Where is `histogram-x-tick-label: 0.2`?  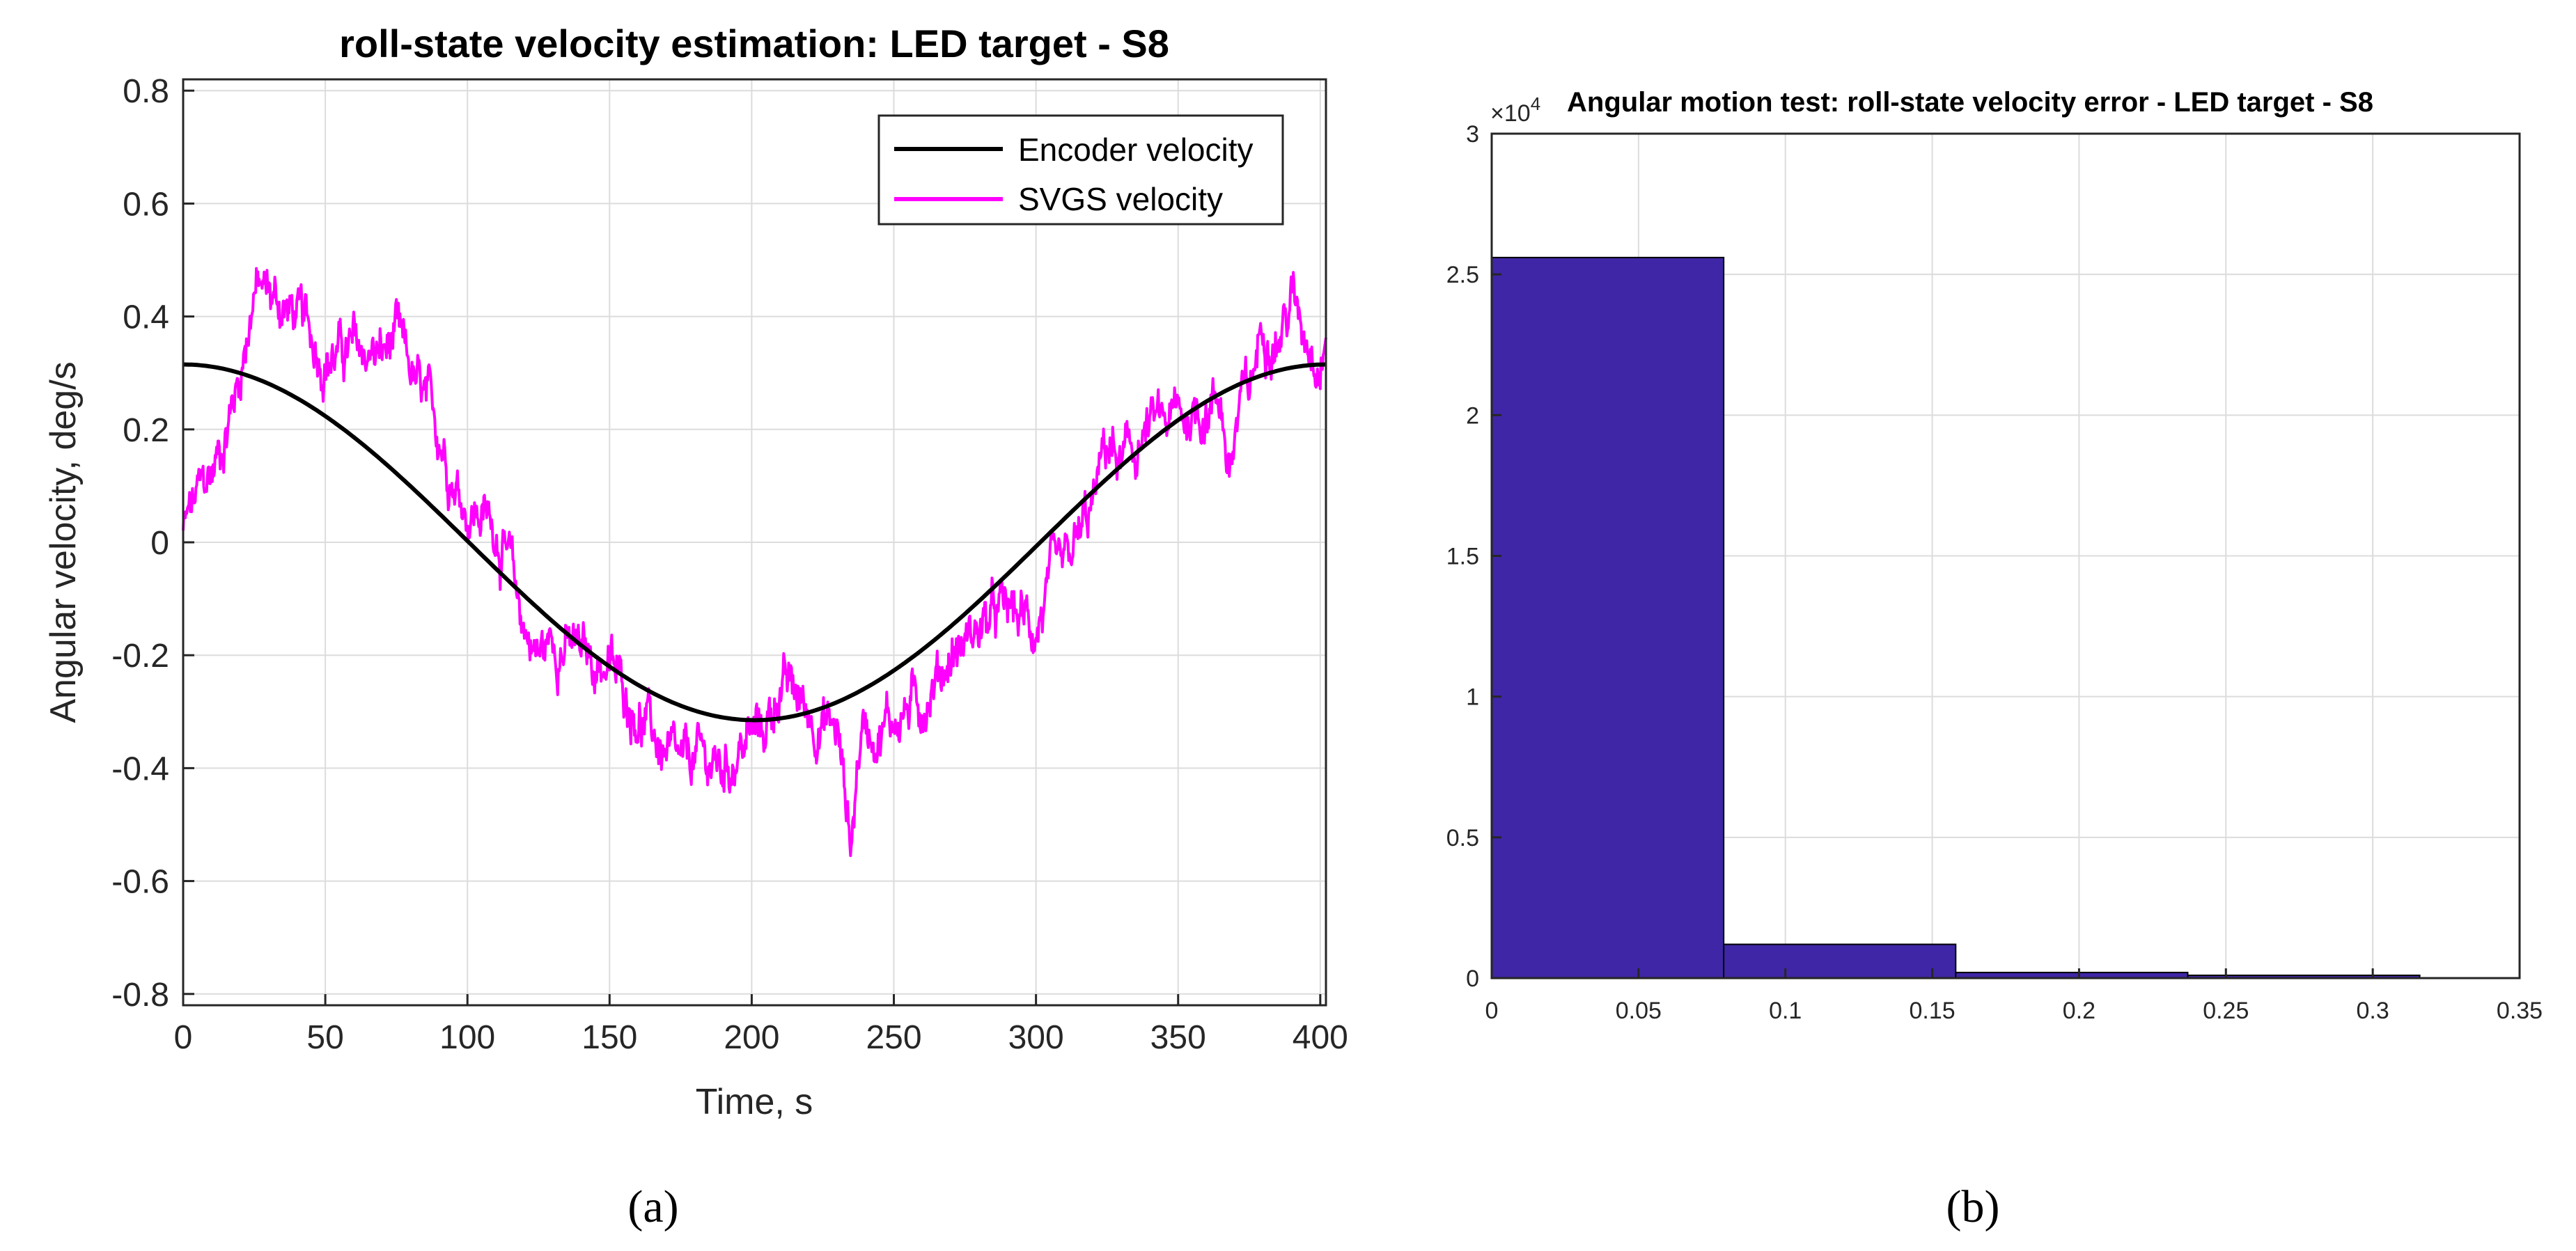 histogram-x-tick-label: 0.2 is located at coordinates (2079, 1011).